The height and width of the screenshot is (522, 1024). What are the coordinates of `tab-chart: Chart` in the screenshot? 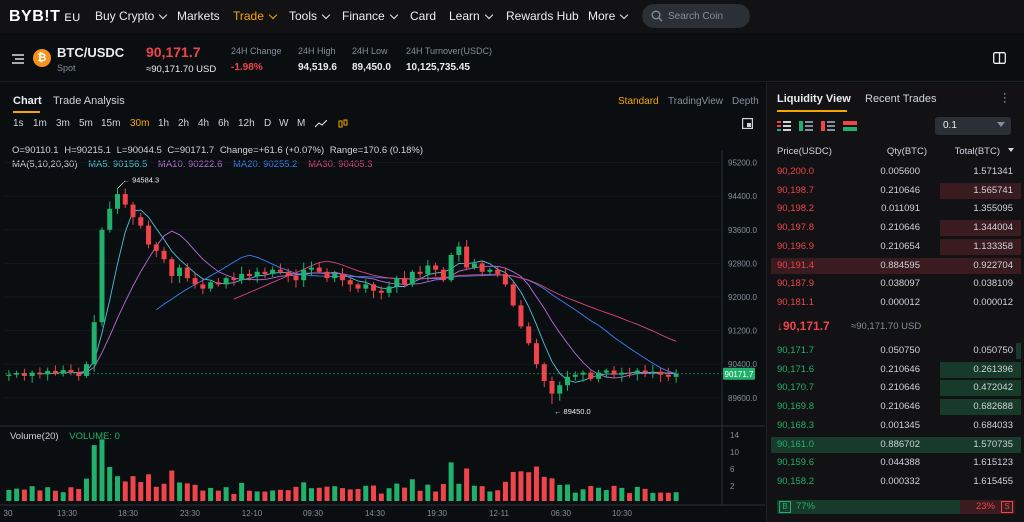 It's located at (27, 101).